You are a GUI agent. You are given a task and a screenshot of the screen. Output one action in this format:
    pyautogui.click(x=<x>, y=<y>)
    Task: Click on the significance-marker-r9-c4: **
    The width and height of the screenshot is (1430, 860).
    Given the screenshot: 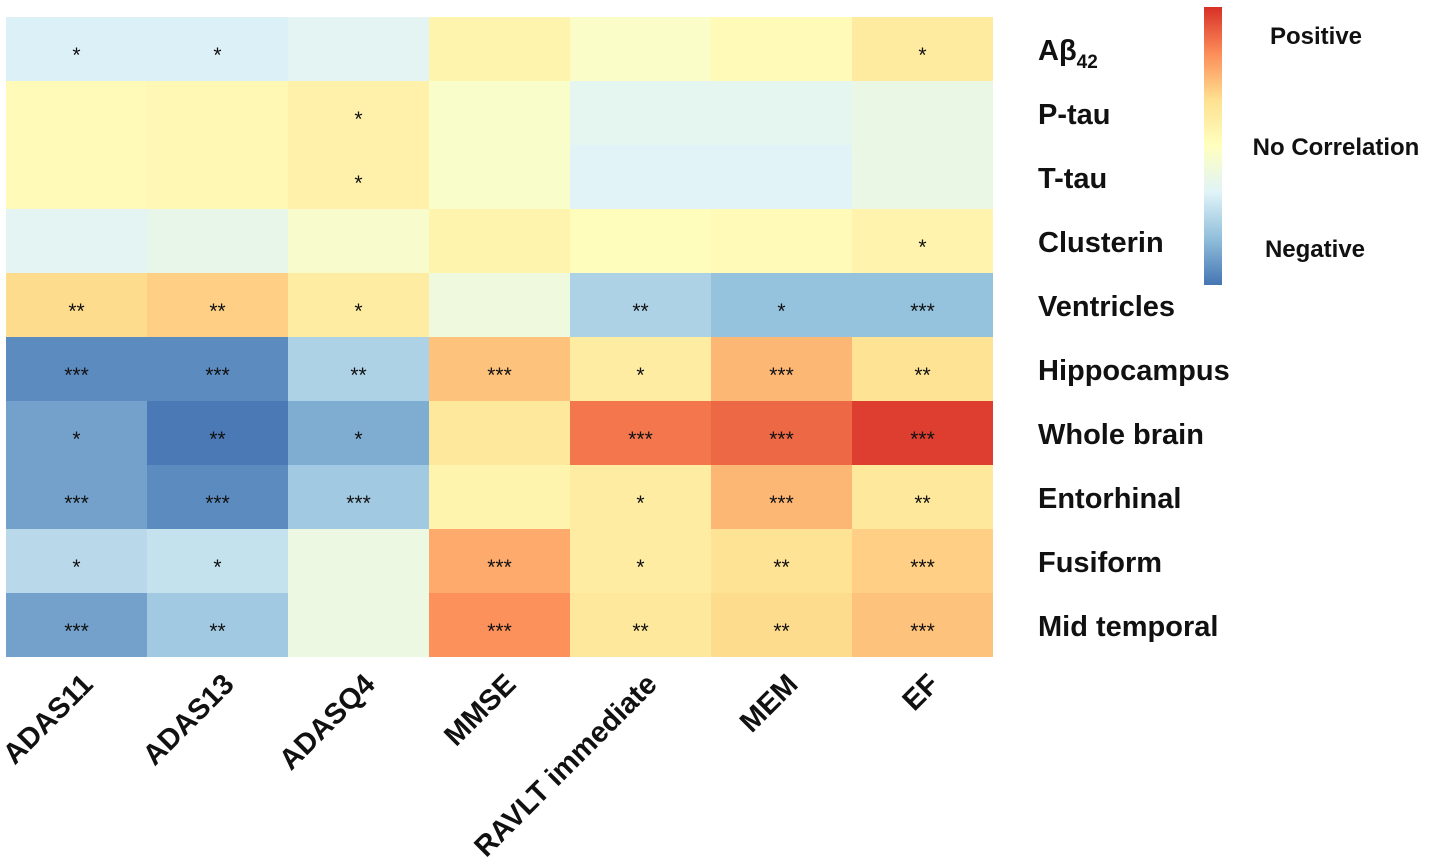 What is the action you would take?
    pyautogui.click(x=640, y=631)
    